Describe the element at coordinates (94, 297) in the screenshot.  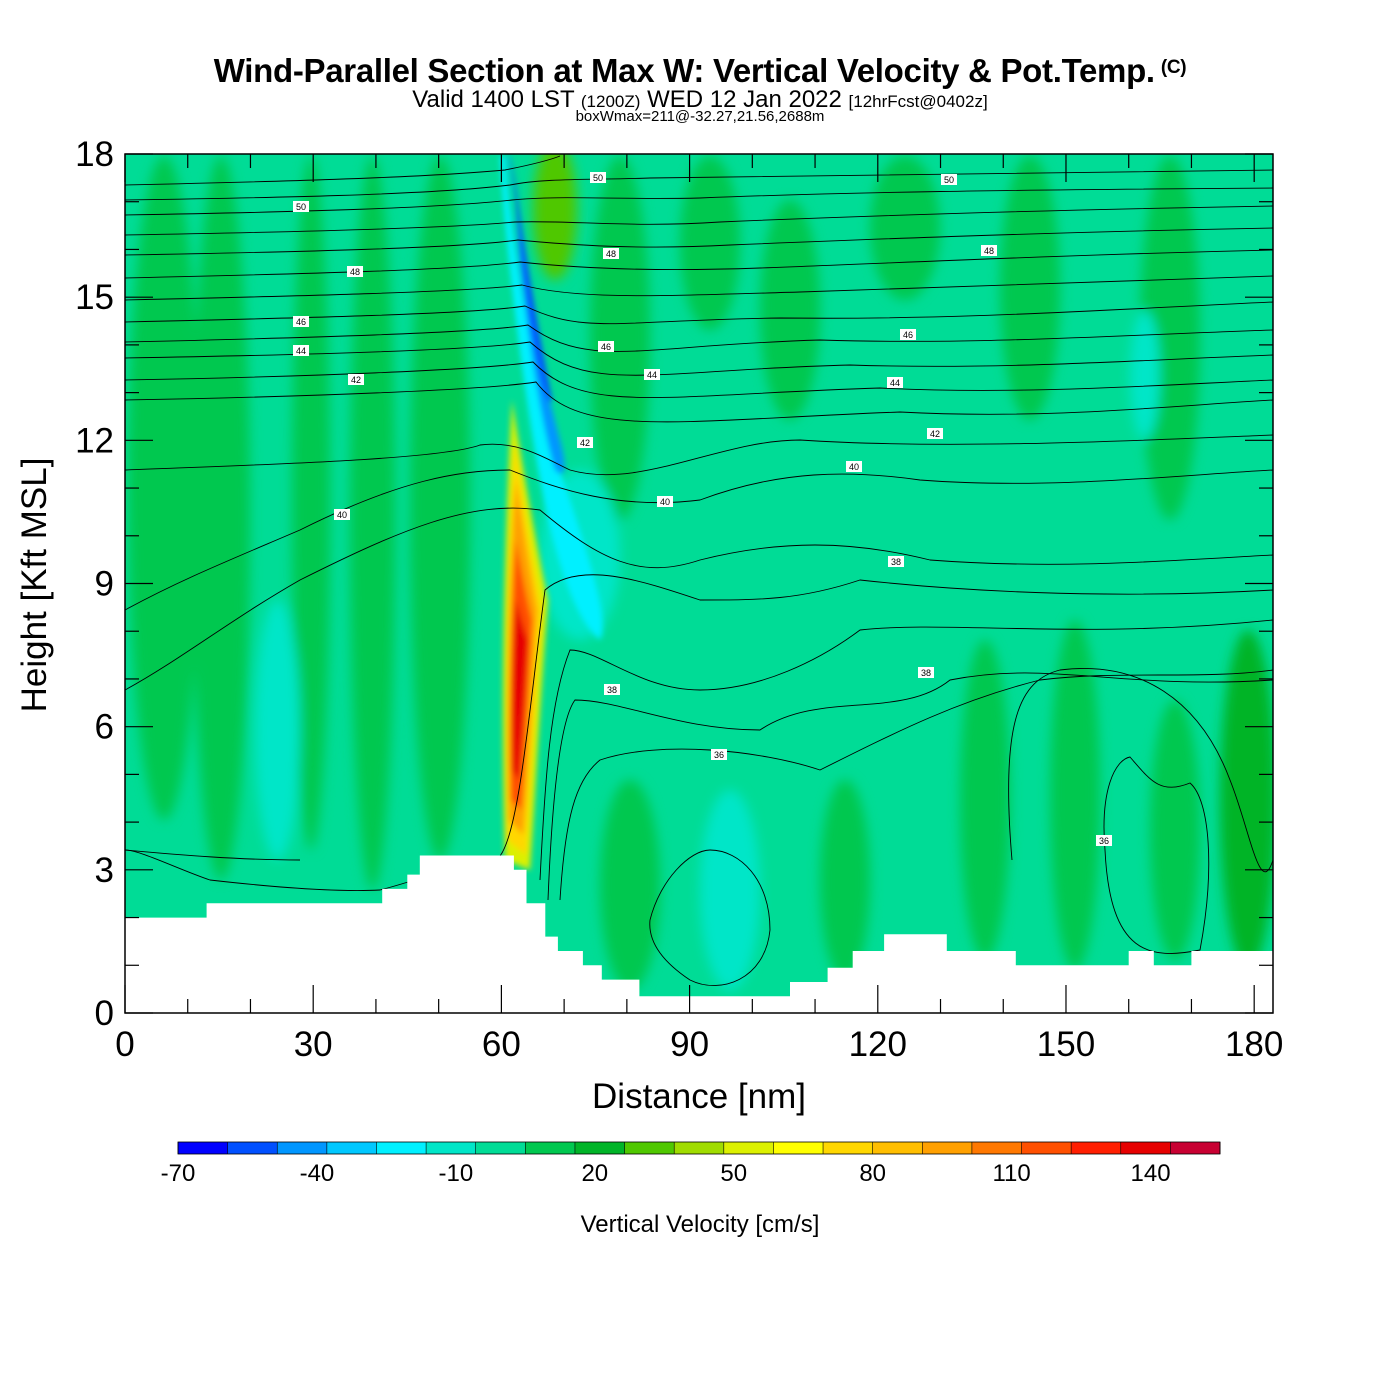
I see `y-tick-label: 15` at that location.